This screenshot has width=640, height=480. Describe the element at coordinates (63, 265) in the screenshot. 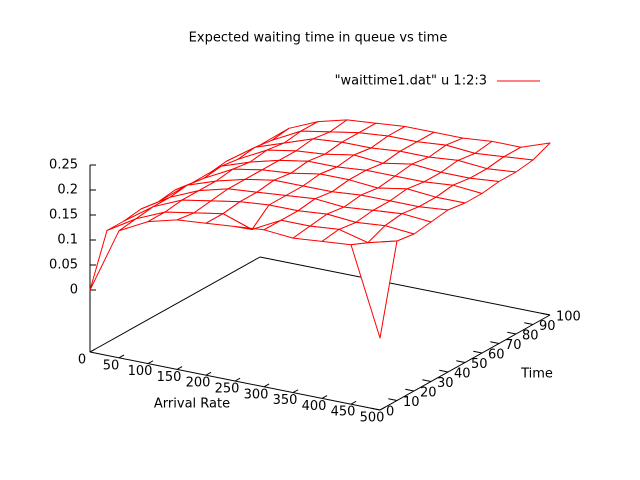

I see `z-tick-label: 0.05` at that location.